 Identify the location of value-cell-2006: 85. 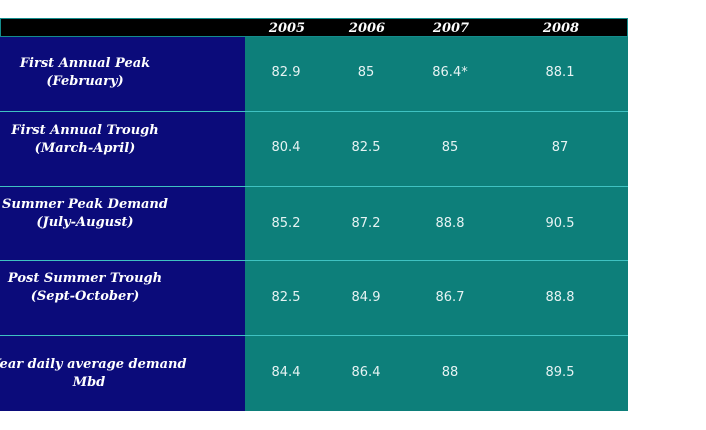
(366, 72).